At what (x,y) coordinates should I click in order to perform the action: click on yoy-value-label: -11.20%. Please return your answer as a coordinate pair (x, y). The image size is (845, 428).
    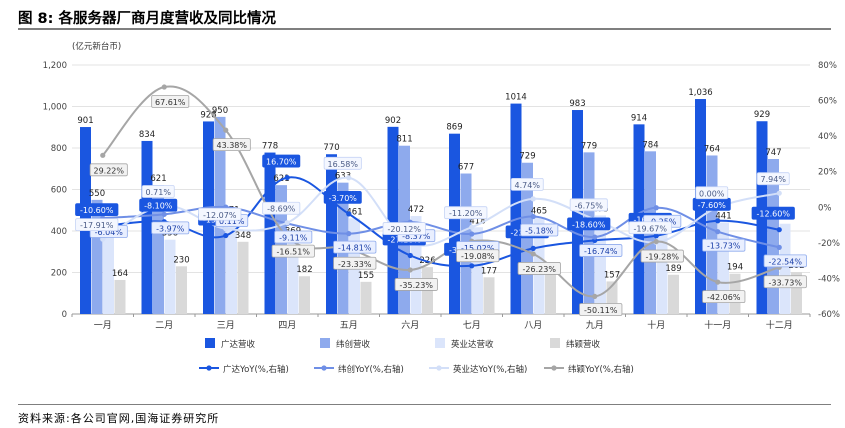
    Looking at the image, I should click on (466, 213).